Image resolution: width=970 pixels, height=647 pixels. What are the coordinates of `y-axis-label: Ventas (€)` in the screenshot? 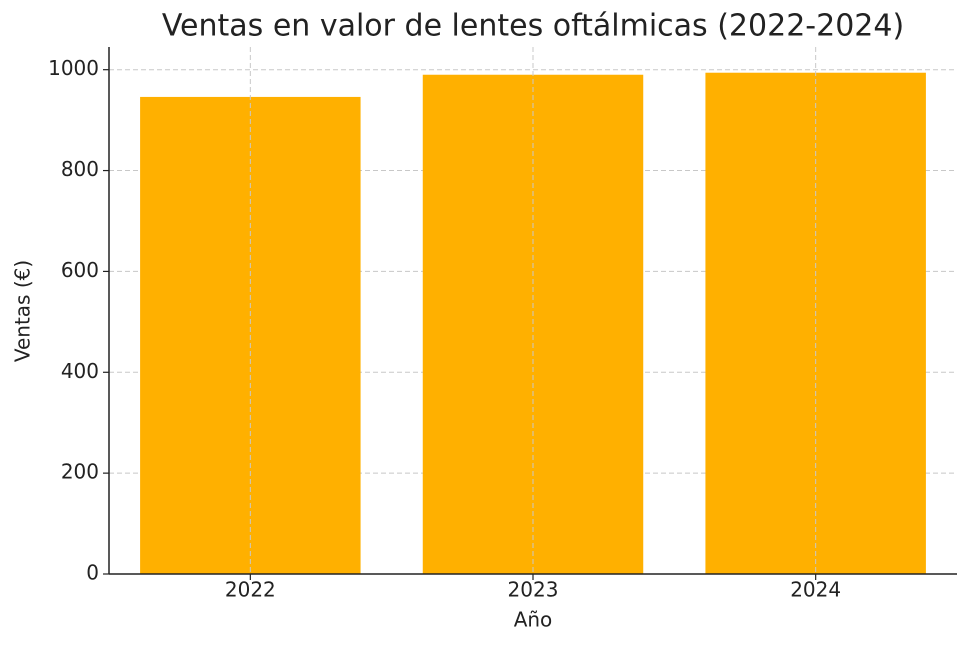 It's located at (23, 311).